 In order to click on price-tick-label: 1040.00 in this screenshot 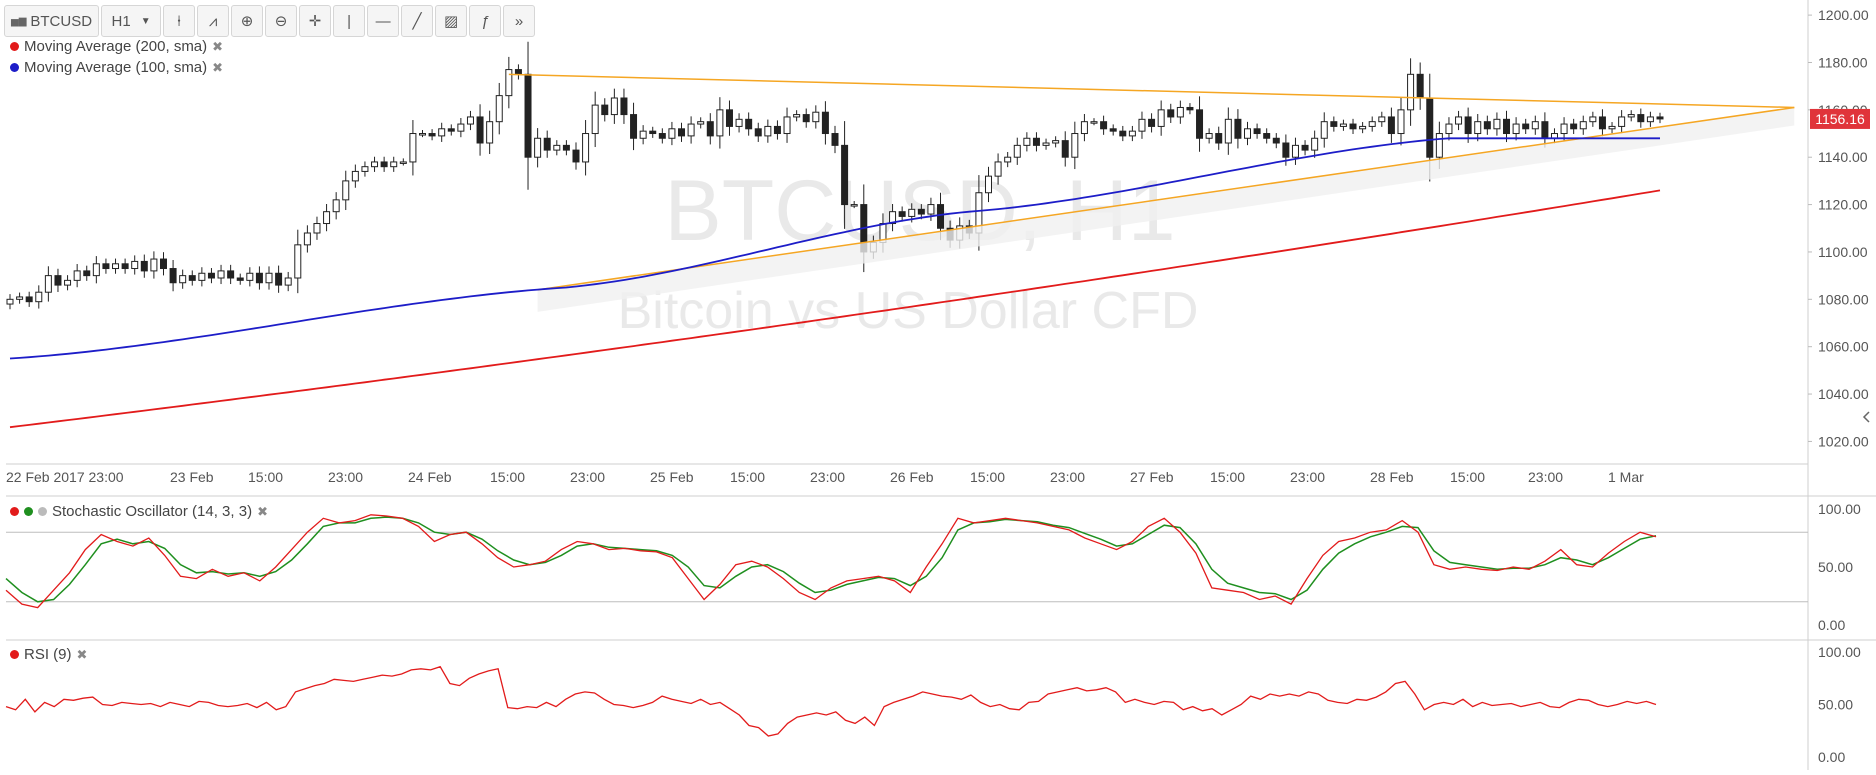, I will do `click(1843, 394)`.